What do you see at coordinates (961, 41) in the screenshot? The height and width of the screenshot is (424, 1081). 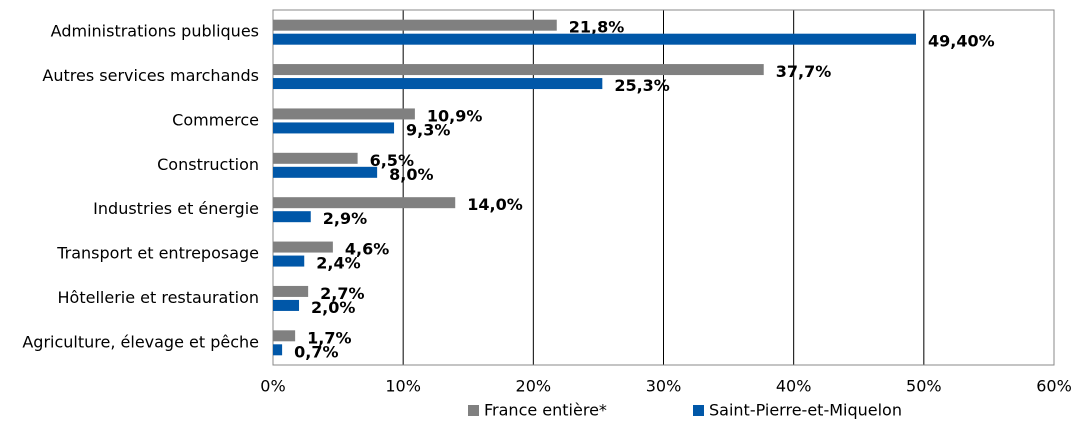 I see `data-label: 49,40%` at bounding box center [961, 41].